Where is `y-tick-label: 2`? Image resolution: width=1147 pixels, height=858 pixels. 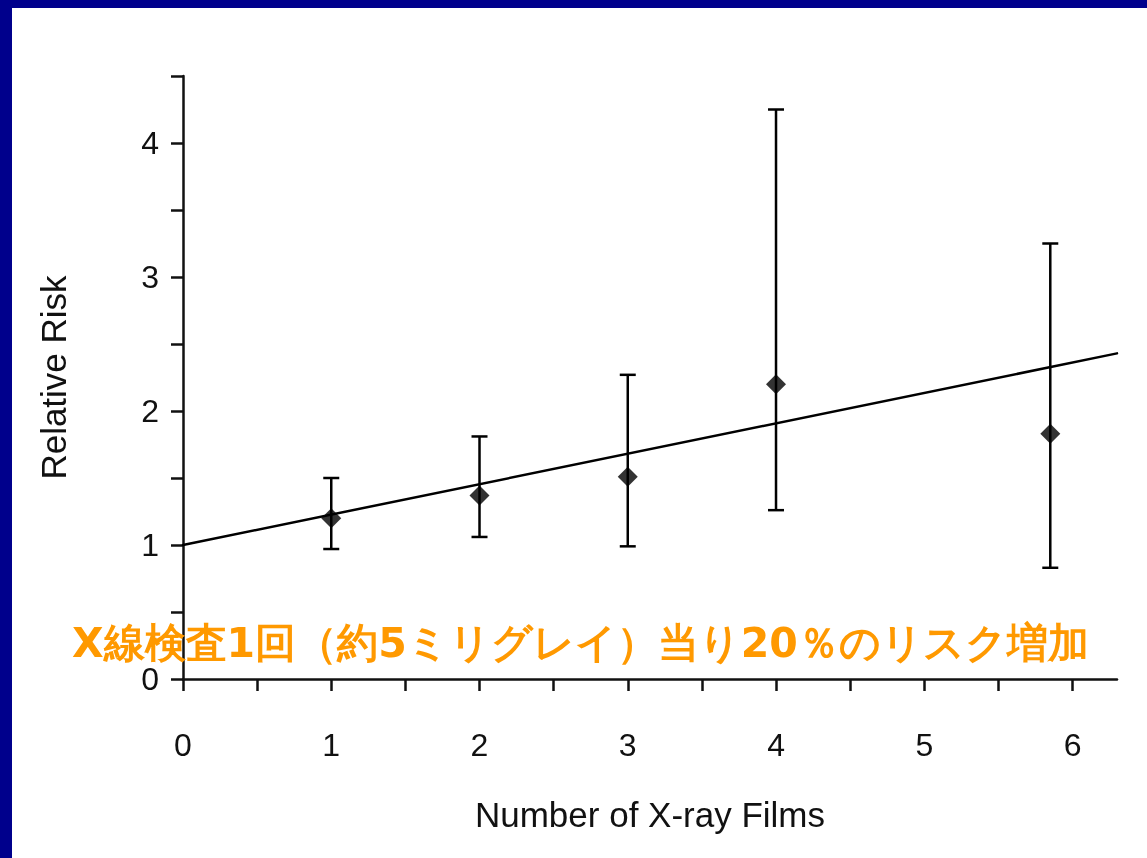
y-tick-label: 2 is located at coordinates (150, 411).